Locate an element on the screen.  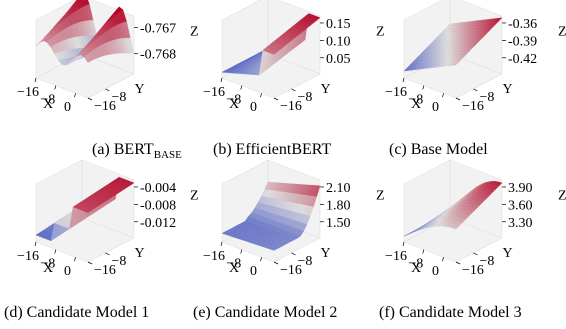
z-tick-label: -0.008 is located at coordinates (158, 205).